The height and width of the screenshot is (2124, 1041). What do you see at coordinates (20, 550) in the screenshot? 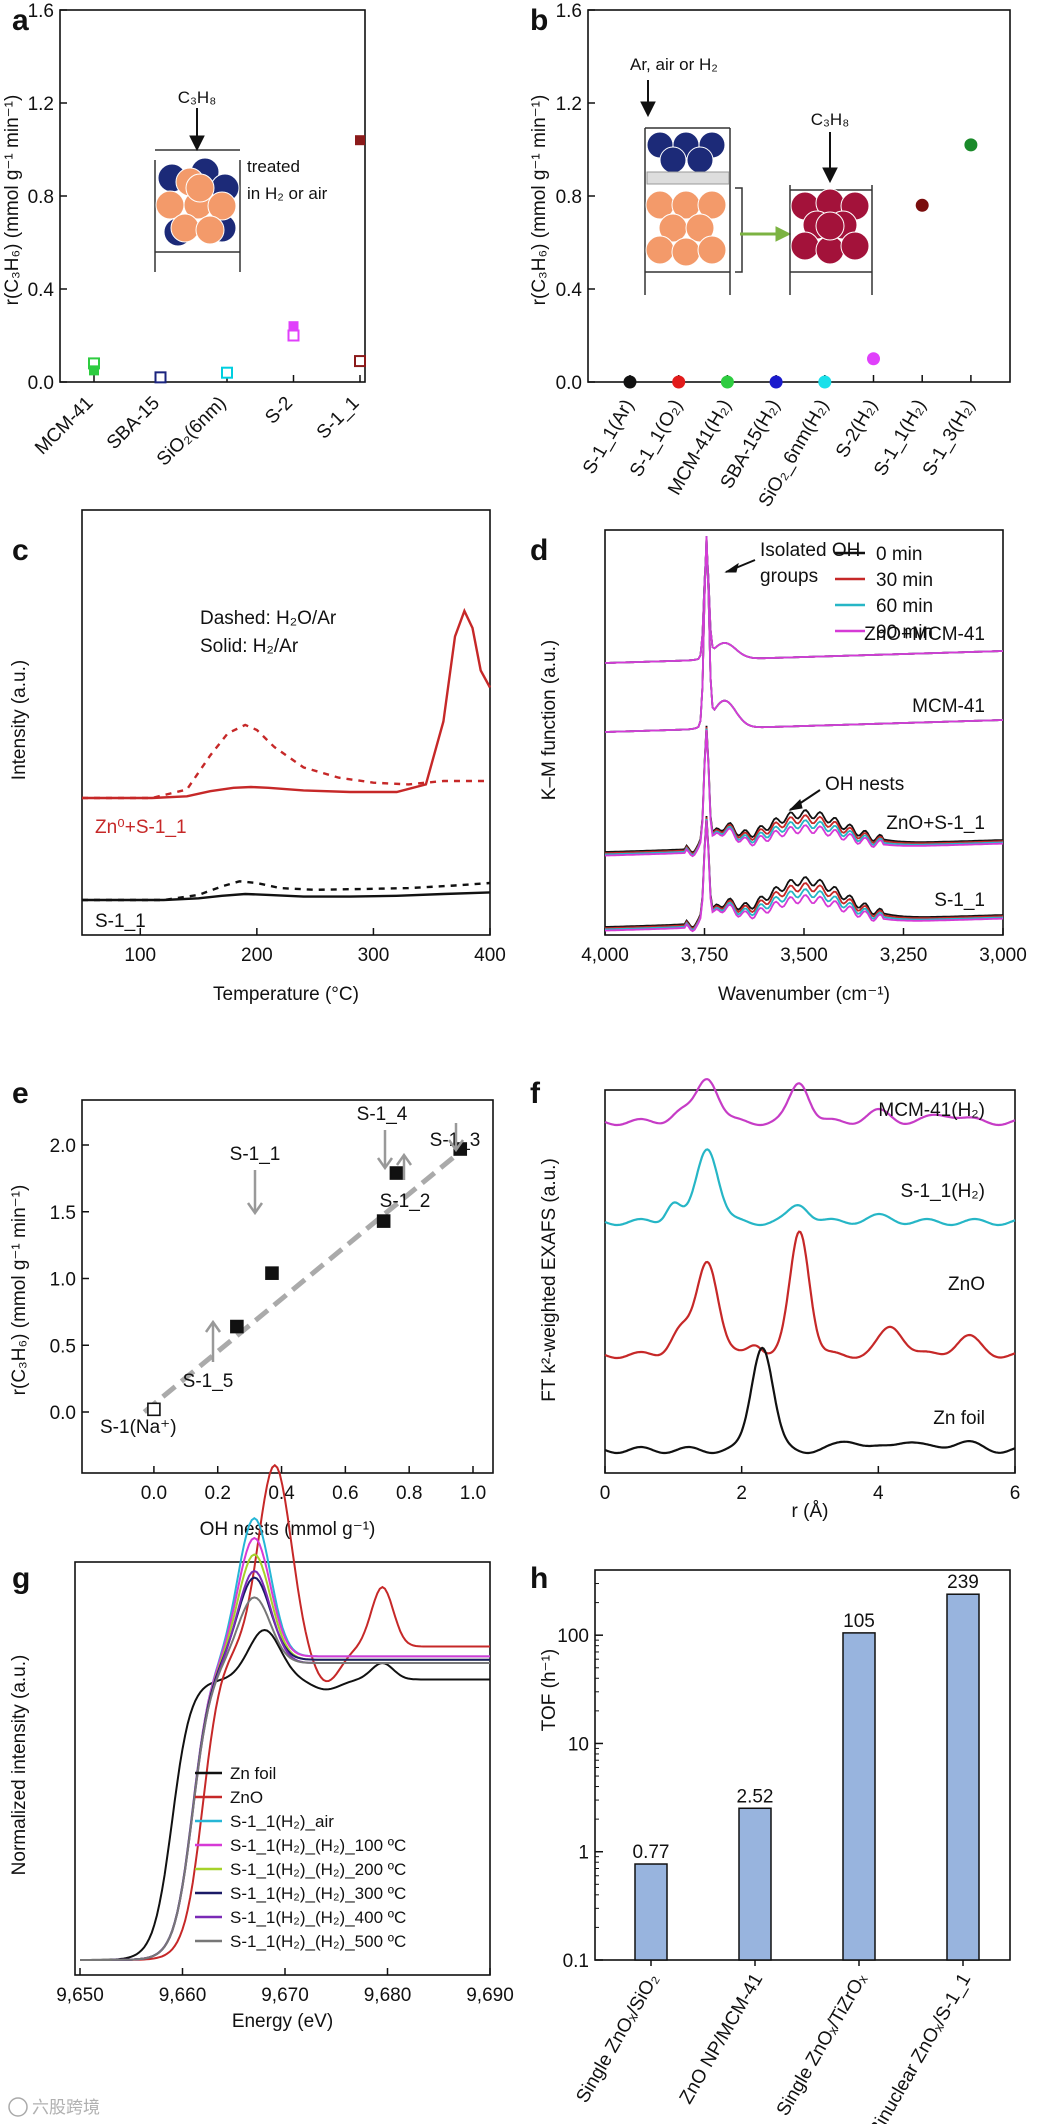
I see `panel-label-c: c` at bounding box center [20, 550].